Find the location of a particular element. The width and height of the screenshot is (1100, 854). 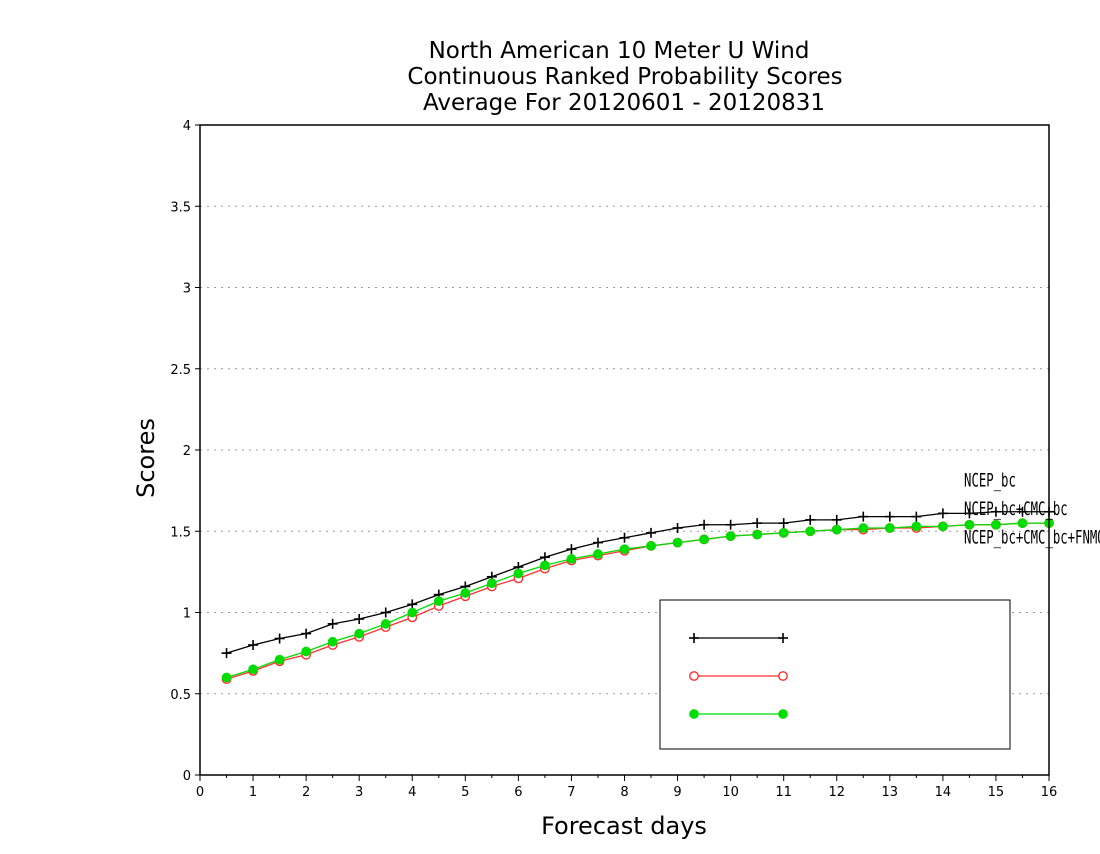

x-tick-label: 6 is located at coordinates (518, 792).